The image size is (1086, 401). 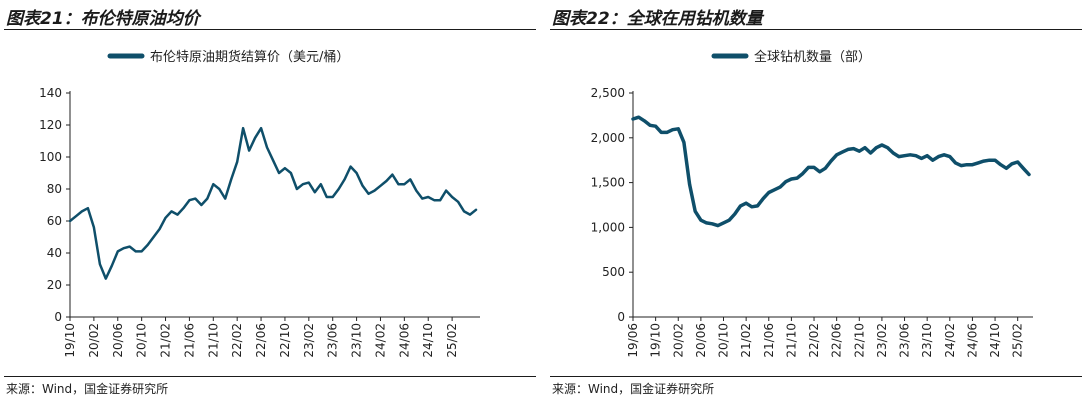 What do you see at coordinates (831, 171) in the screenshot?
I see `series-line` at bounding box center [831, 171].